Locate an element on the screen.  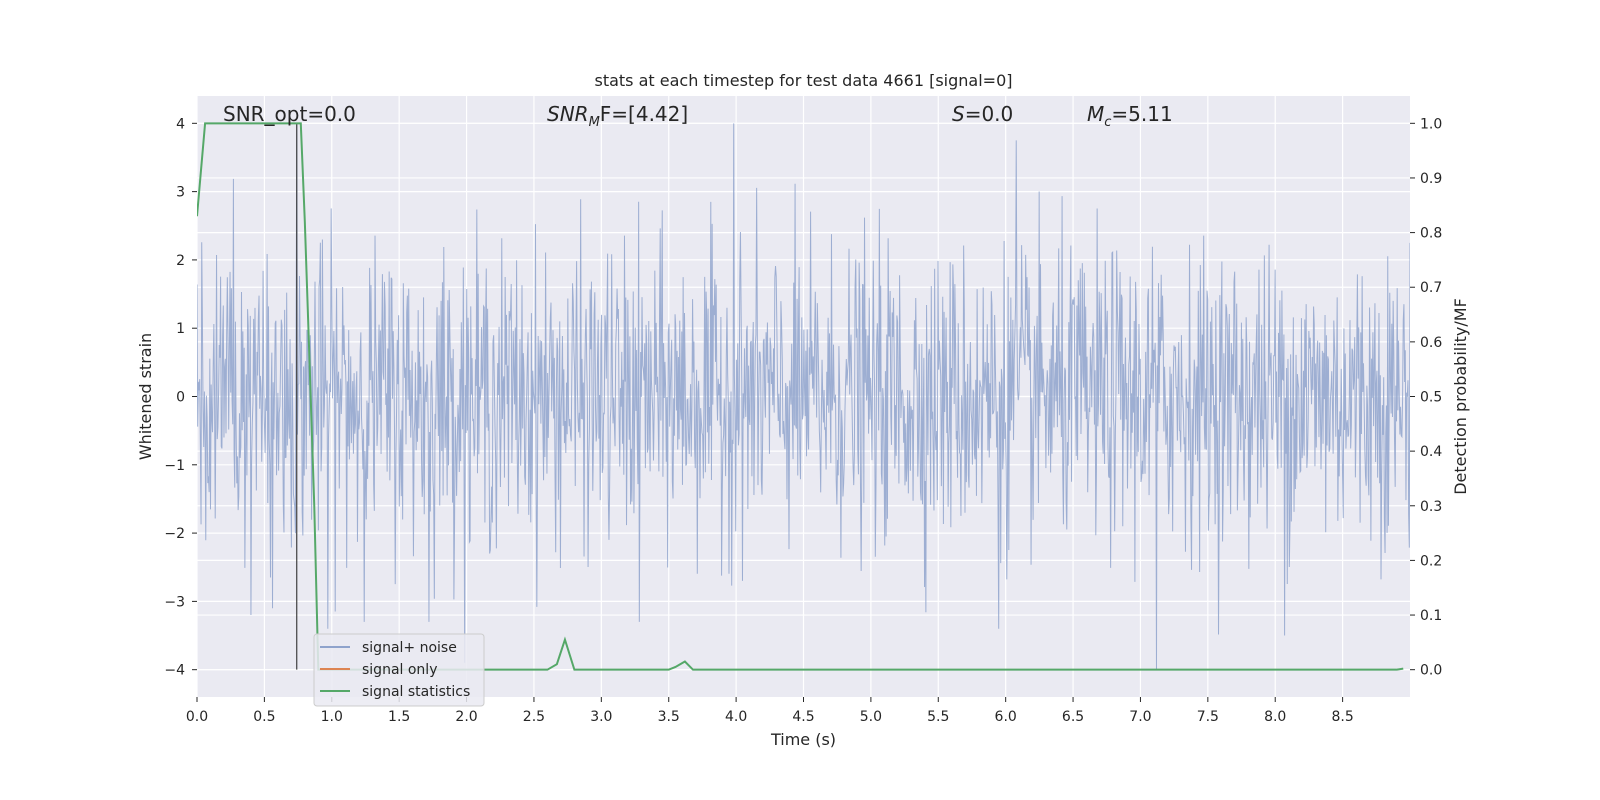
x-tick-label: 5.5 is located at coordinates (938, 717).